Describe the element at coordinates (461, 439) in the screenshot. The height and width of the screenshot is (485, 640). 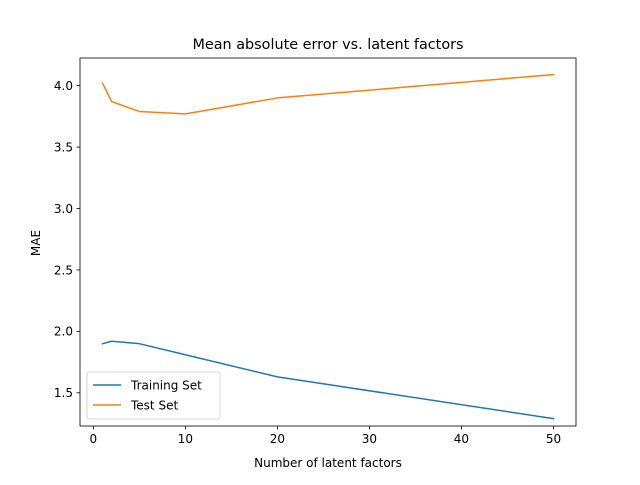
I see `x-tick-label: 40` at that location.